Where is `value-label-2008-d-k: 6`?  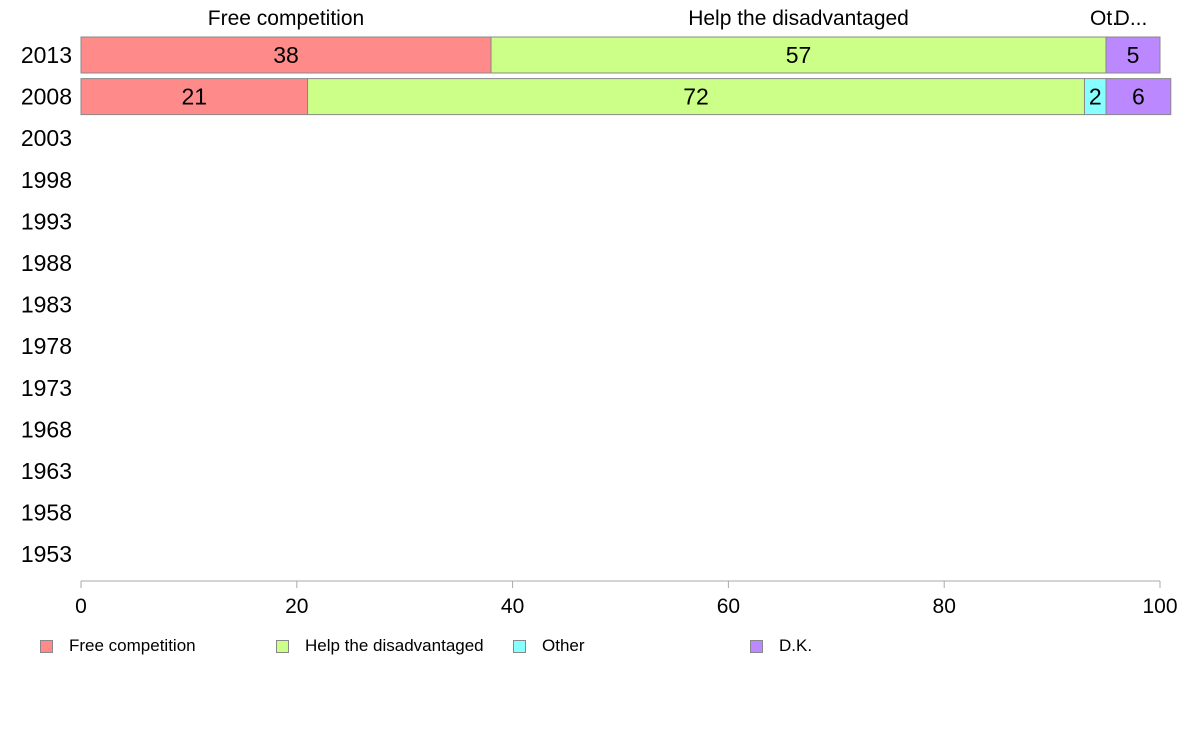
value-label-2008-d-k: 6 is located at coordinates (1138, 97).